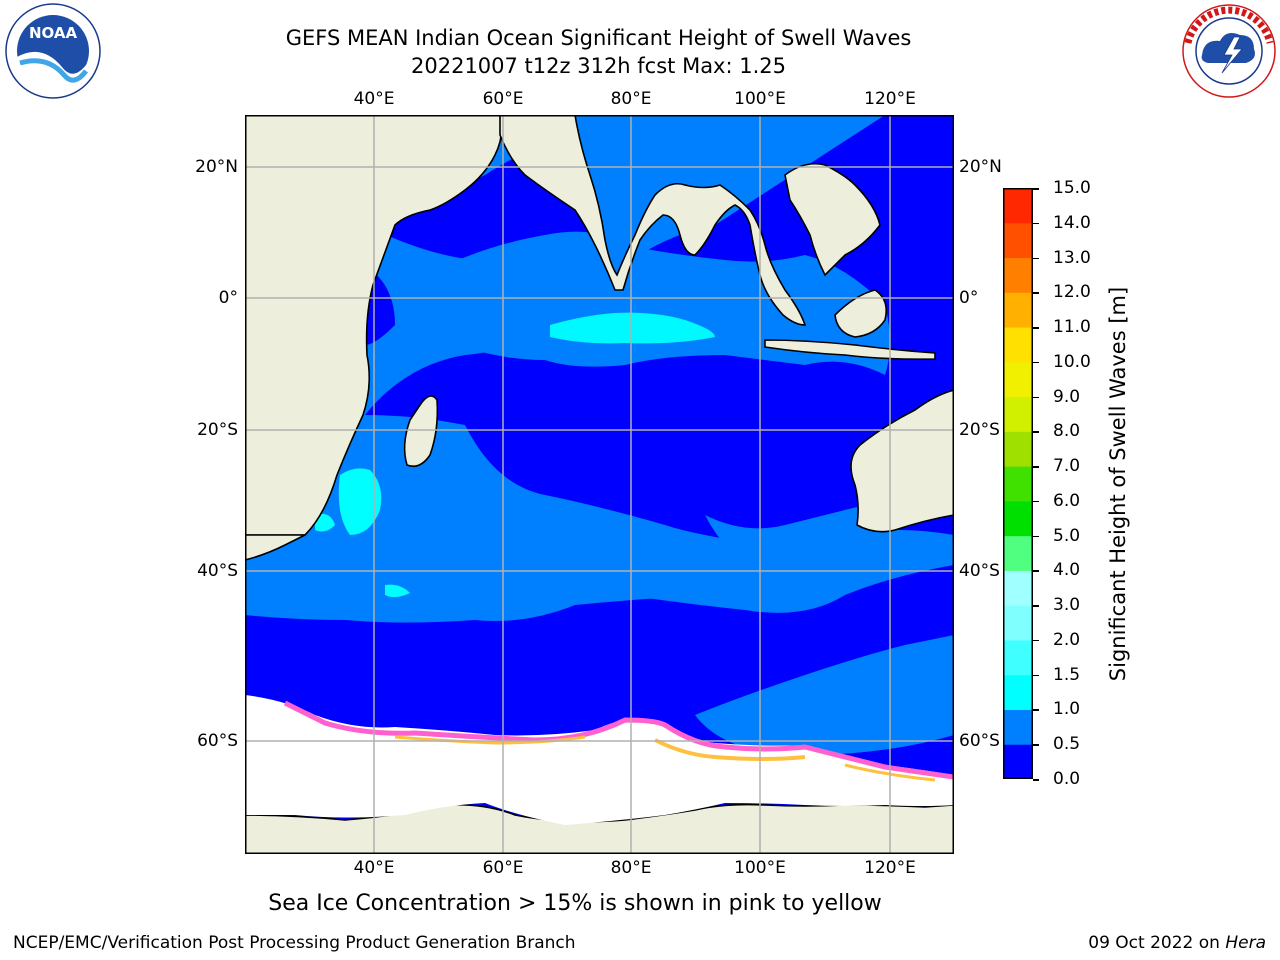 This screenshot has height=960, width=1280. Describe the element at coordinates (890, 868) in the screenshot. I see `lon-tick-bottom-120E: 120°E` at that location.